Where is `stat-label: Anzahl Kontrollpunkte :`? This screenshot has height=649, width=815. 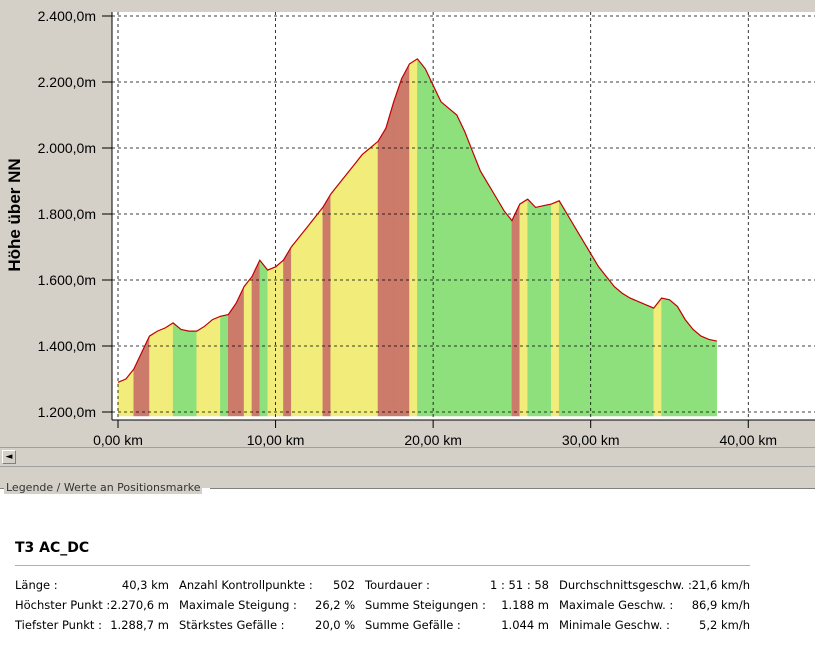
stat-label: Anzahl Kontrollpunkte : is located at coordinates (246, 585).